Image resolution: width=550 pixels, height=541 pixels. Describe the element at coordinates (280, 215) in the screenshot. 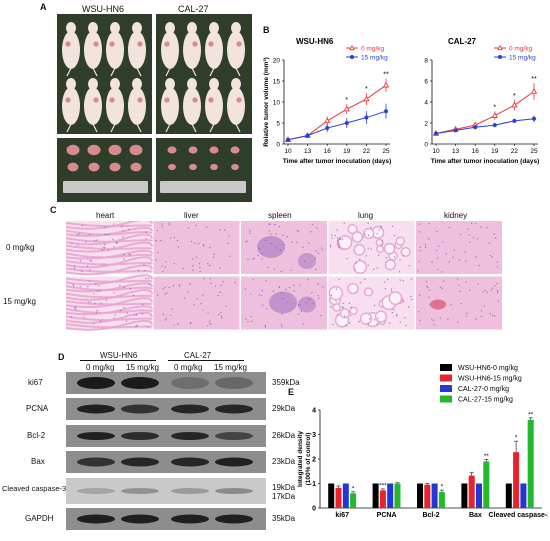

I see `tissue-label-spleen: spleen` at that location.